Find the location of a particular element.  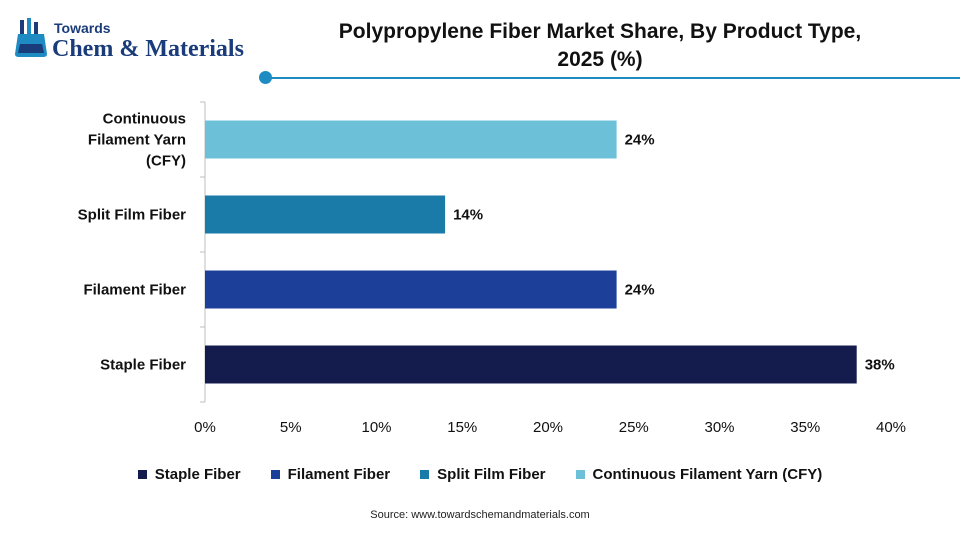

x-tick-label: 25% is located at coordinates (634, 427).